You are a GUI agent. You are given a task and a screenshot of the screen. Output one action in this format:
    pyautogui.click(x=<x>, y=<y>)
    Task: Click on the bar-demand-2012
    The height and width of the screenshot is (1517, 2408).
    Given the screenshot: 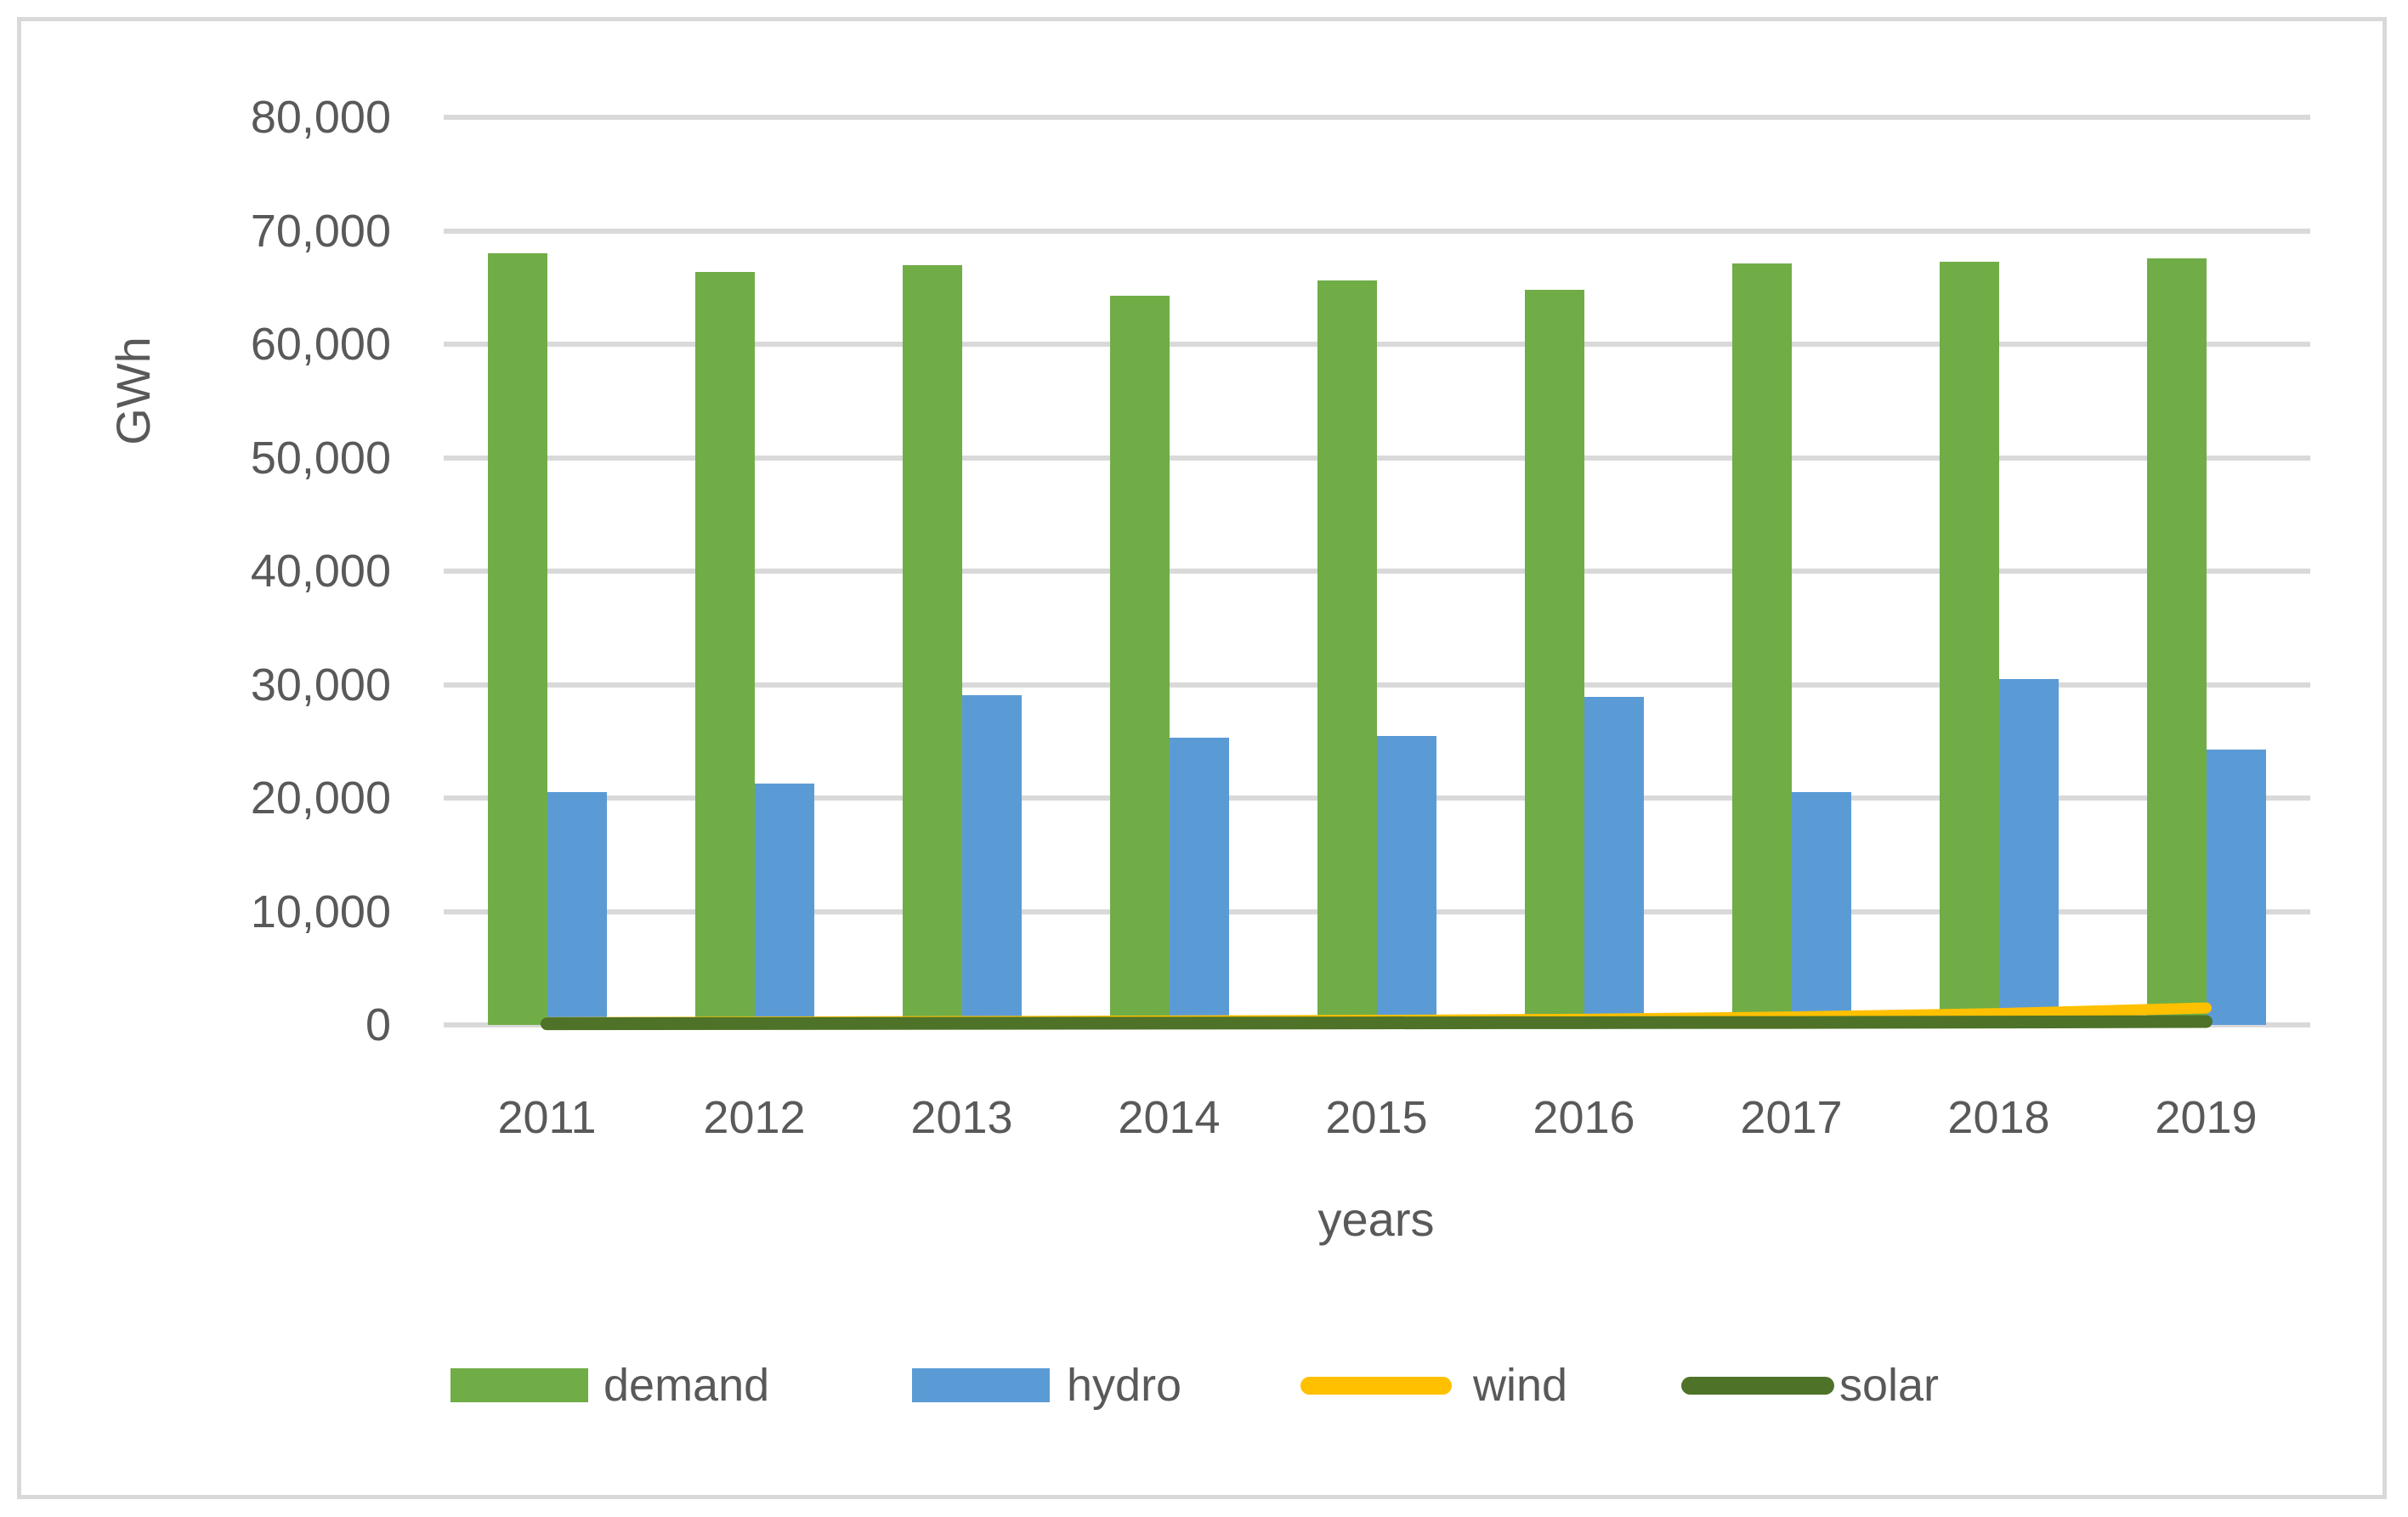 What is the action you would take?
    pyautogui.click(x=724, y=648)
    